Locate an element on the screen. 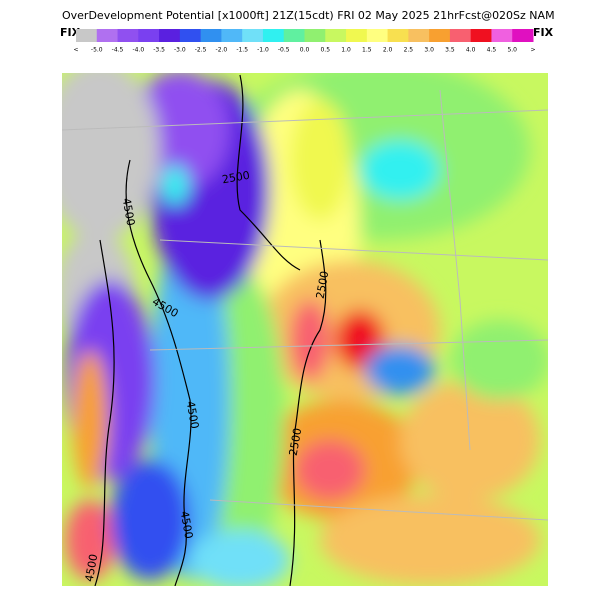 This screenshot has width=611, height=615. colorbar-label: 1.5 is located at coordinates (367, 50).